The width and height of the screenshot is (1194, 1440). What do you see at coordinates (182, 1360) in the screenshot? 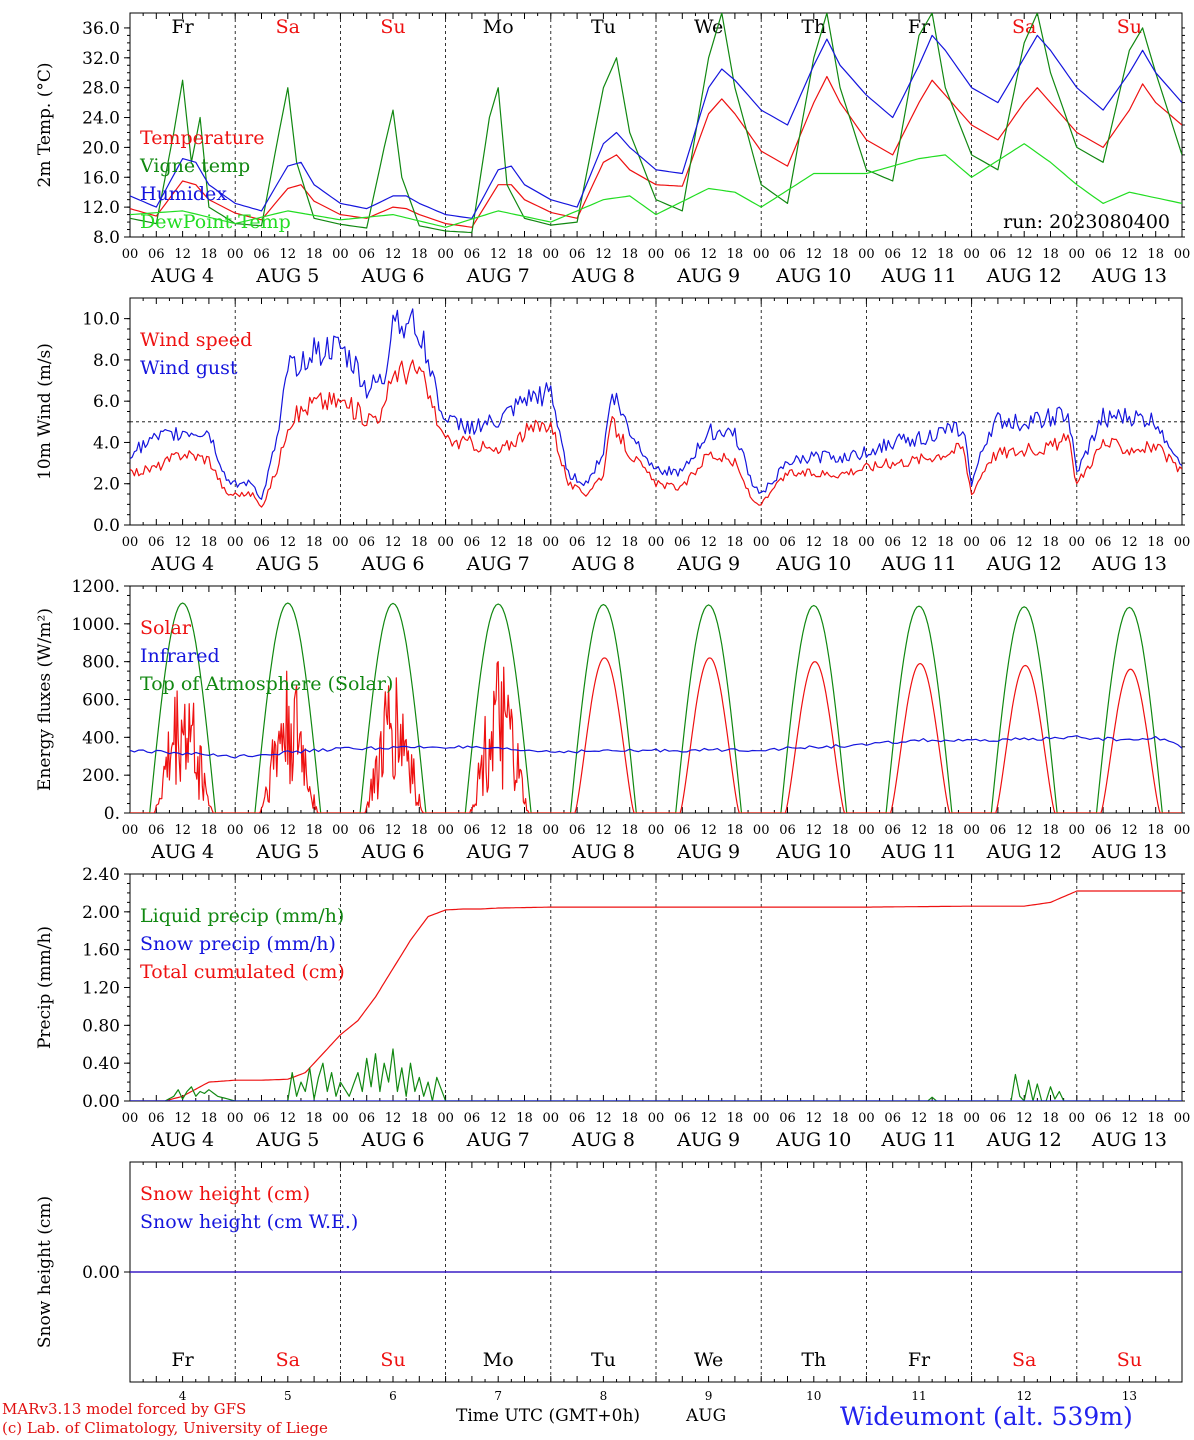
I see `snow-weekday-label: Fr` at bounding box center [182, 1360].